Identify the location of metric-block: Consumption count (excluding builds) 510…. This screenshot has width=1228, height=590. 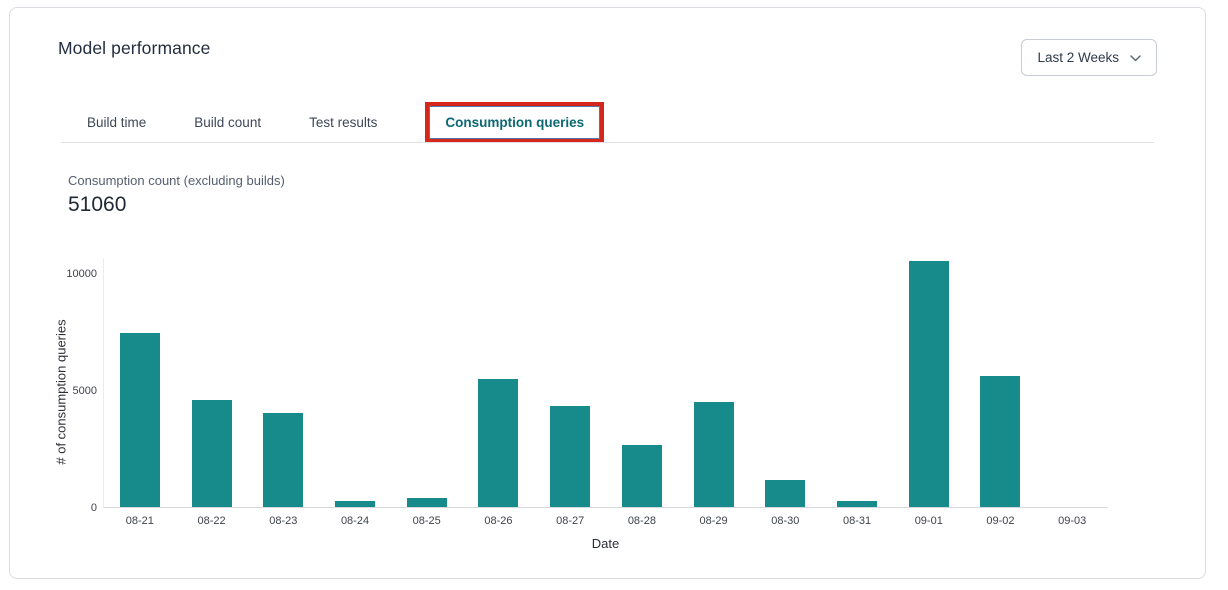
(176, 195).